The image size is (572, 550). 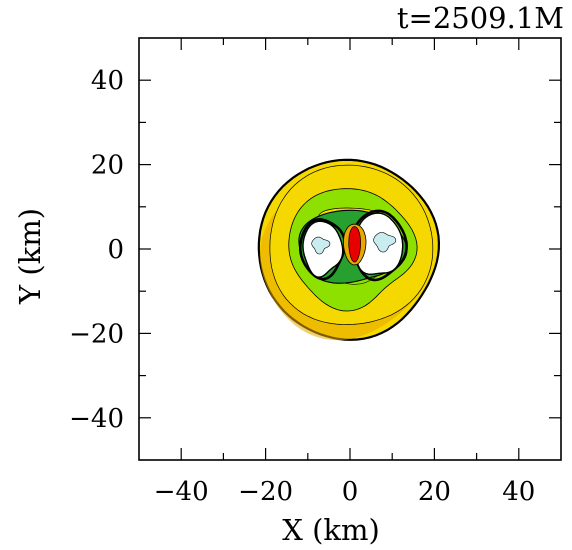 I want to click on x-tick-labels: −40 −20 0 20 40, so click(x=345, y=492).